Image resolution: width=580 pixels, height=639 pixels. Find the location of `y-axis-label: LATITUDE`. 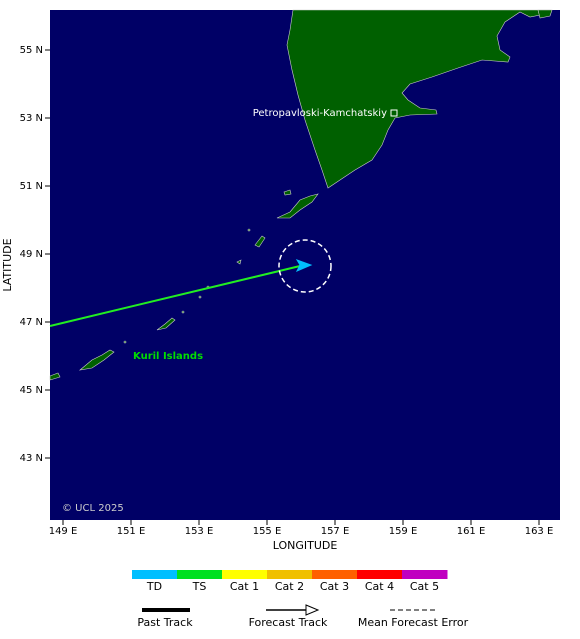

y-axis-label: LATITUDE is located at coordinates (7, 264).